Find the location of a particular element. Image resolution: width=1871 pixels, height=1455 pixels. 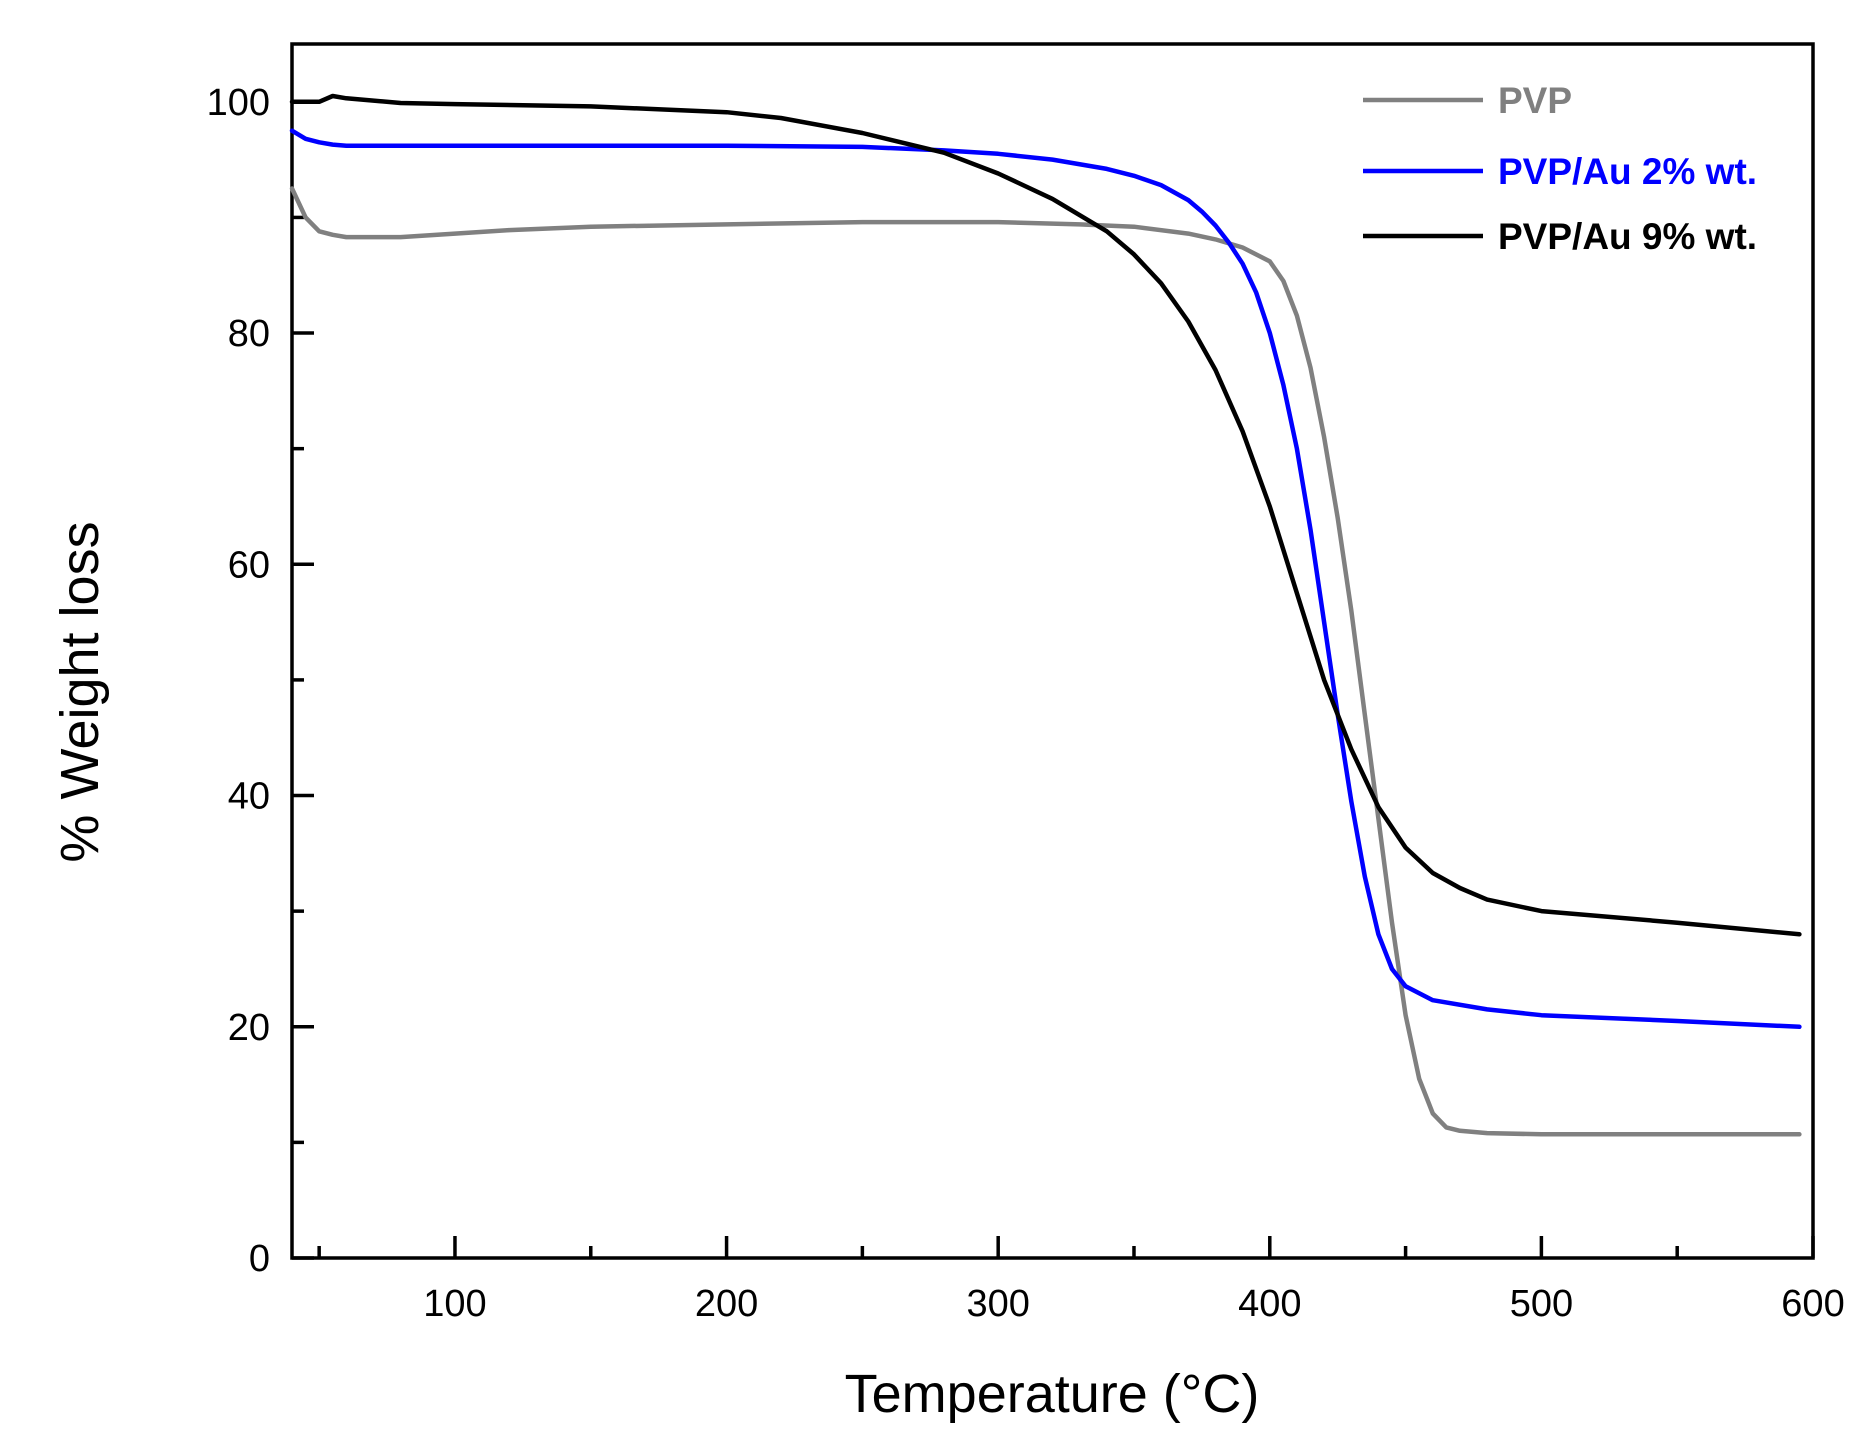

x-tick-label: 600 is located at coordinates (1812, 1304).